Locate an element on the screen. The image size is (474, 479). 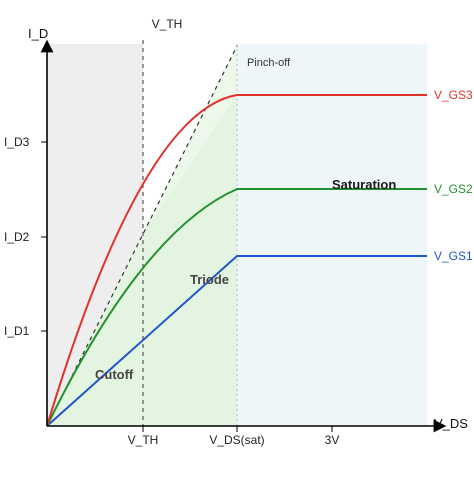
x-axis-title: V_DS is located at coordinates (451, 423).